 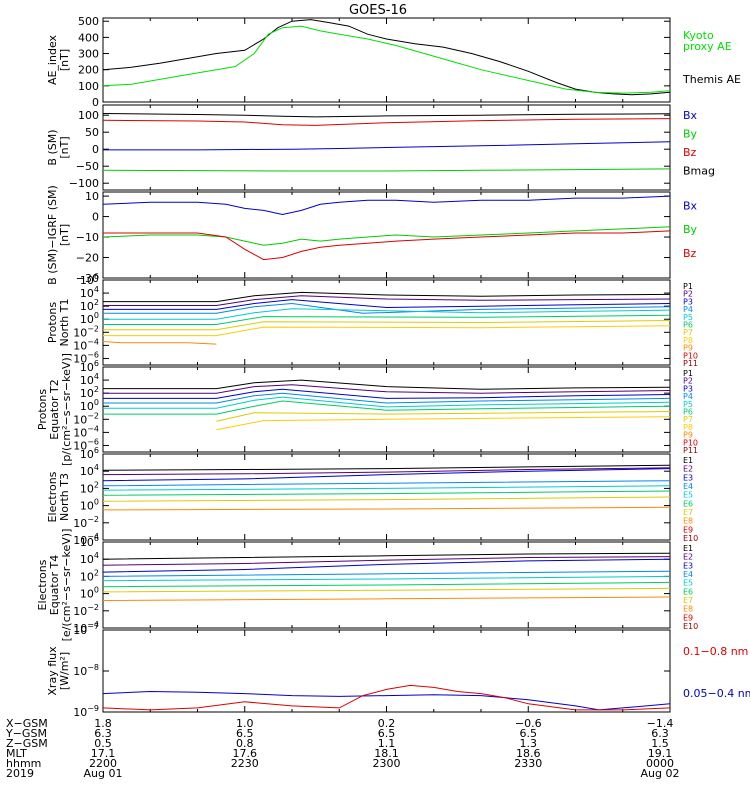 What do you see at coordinates (386, 508) in the screenshot?
I see `series-line-et3-E8` at bounding box center [386, 508].